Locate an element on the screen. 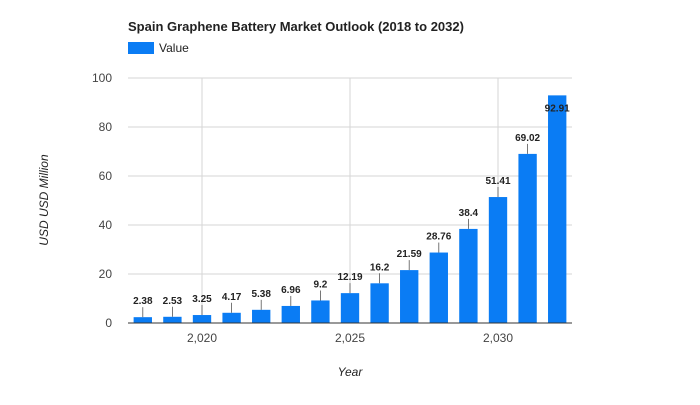 The width and height of the screenshot is (700, 405). data-label: 16.2 is located at coordinates (380, 267).